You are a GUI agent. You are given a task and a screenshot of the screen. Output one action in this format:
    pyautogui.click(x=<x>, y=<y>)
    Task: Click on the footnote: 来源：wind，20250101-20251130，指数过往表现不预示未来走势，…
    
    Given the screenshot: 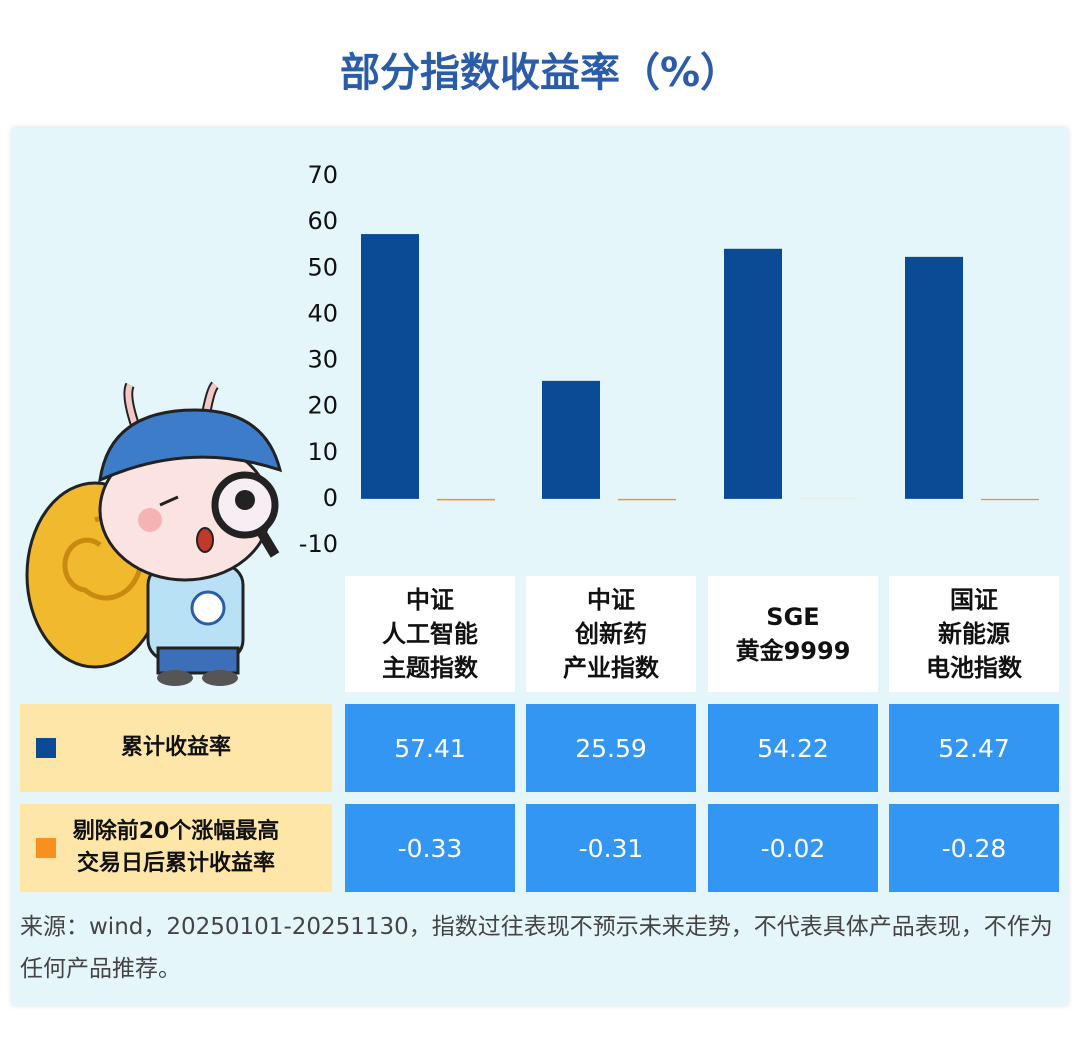 What is the action you would take?
    pyautogui.click(x=536, y=948)
    